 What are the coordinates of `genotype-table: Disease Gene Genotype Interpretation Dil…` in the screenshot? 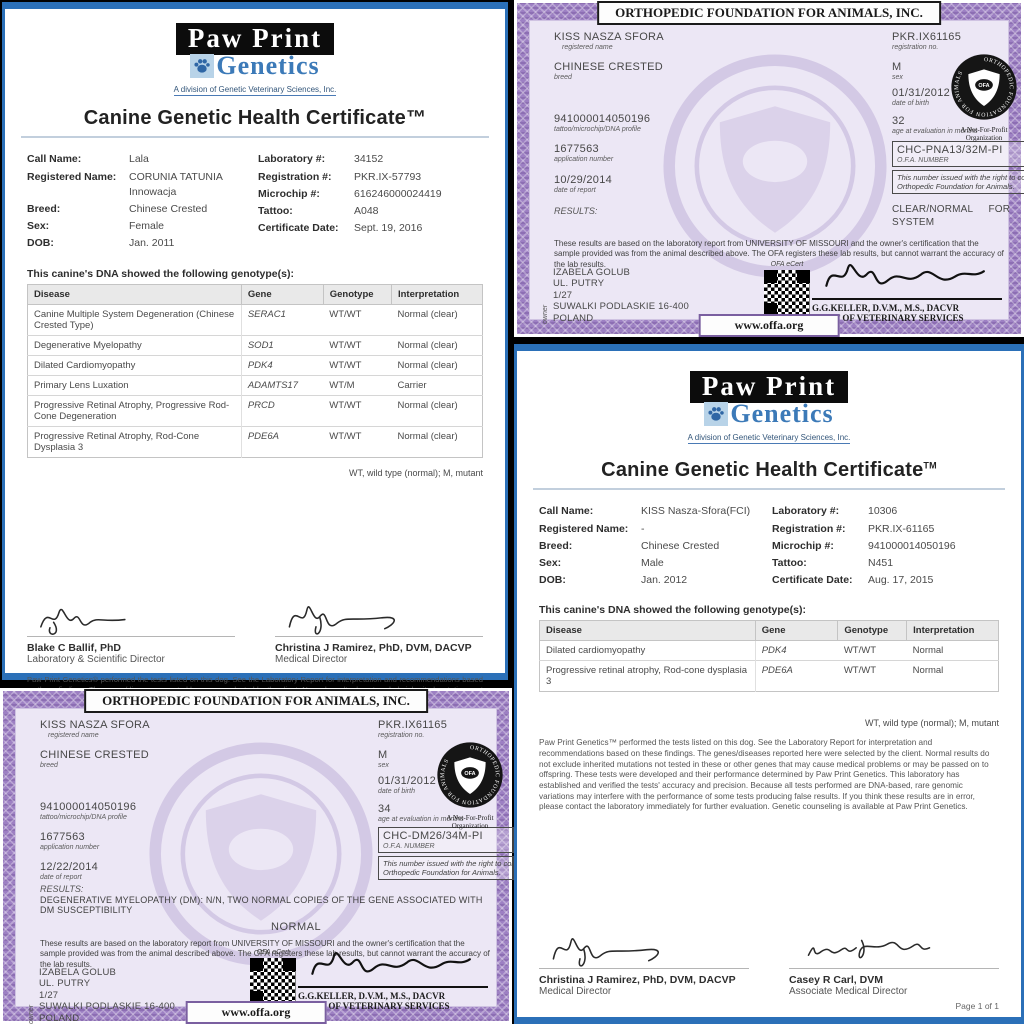 It's located at (769, 656).